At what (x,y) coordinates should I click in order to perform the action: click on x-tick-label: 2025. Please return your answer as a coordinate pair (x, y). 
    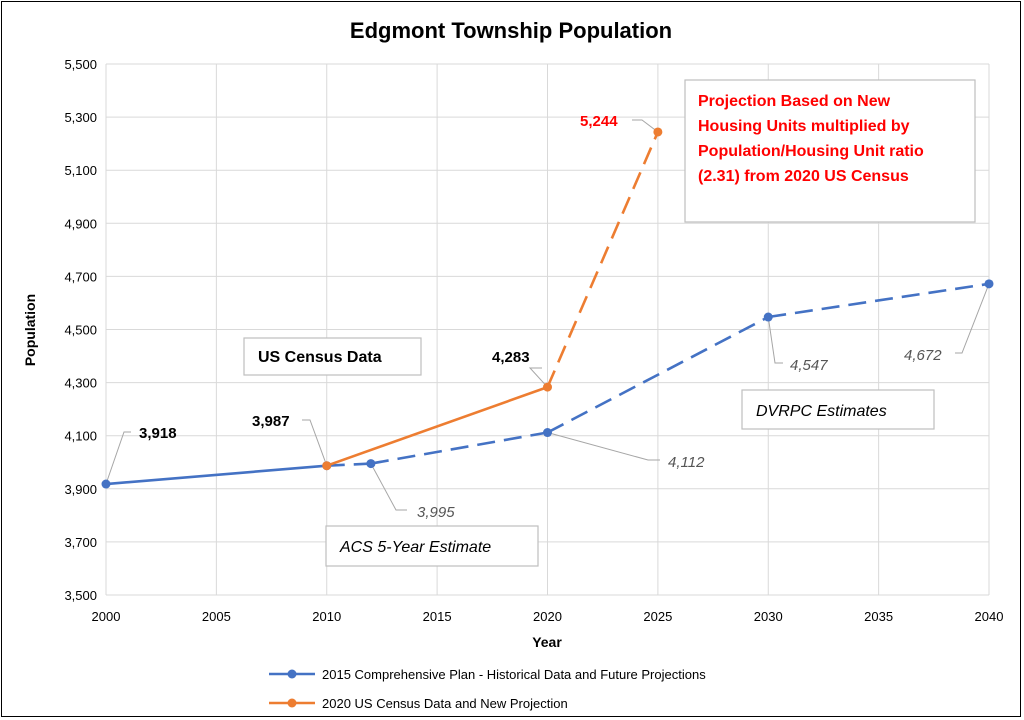
    Looking at the image, I should click on (657, 616).